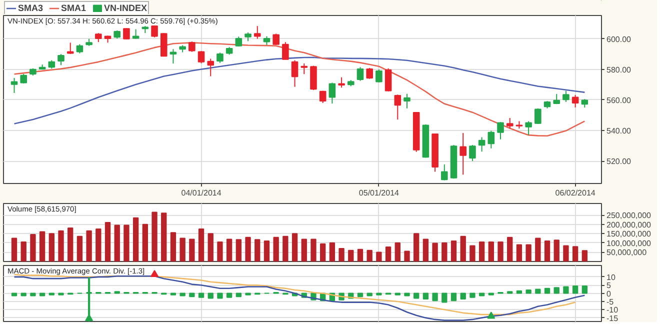 Image resolution: width=660 pixels, height=331 pixels. What do you see at coordinates (627, 253) in the screenshot?
I see `y-tick-label: 50,000,000` at bounding box center [627, 253].